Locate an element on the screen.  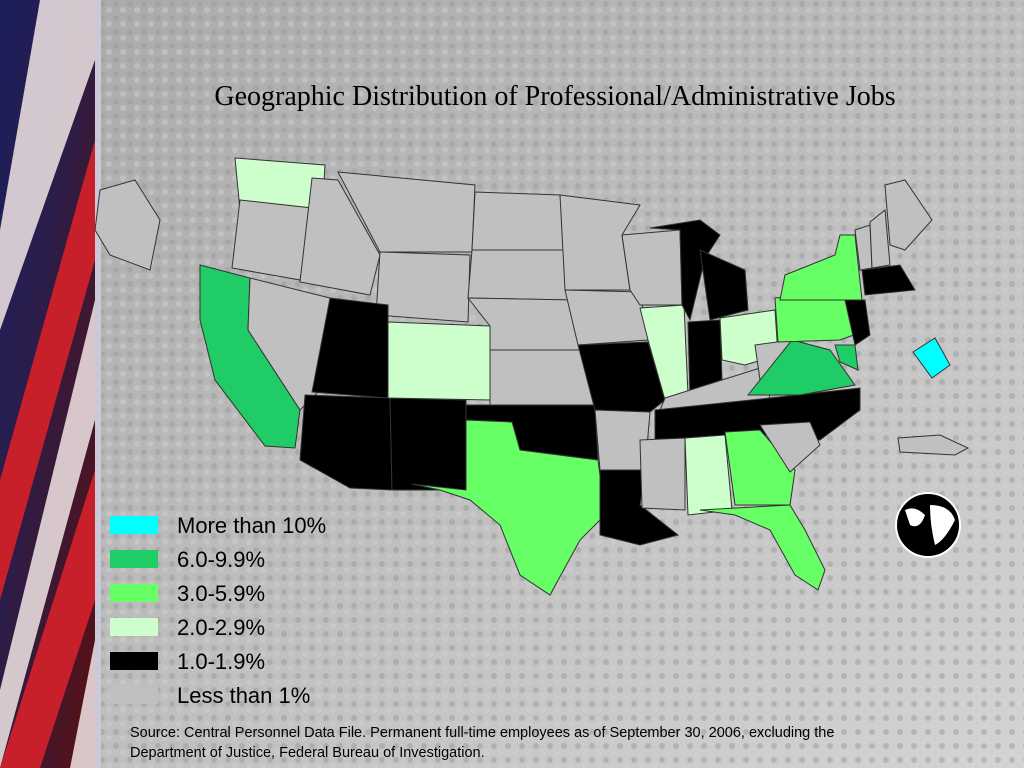
flag-strip is located at coordinates (47, 384).